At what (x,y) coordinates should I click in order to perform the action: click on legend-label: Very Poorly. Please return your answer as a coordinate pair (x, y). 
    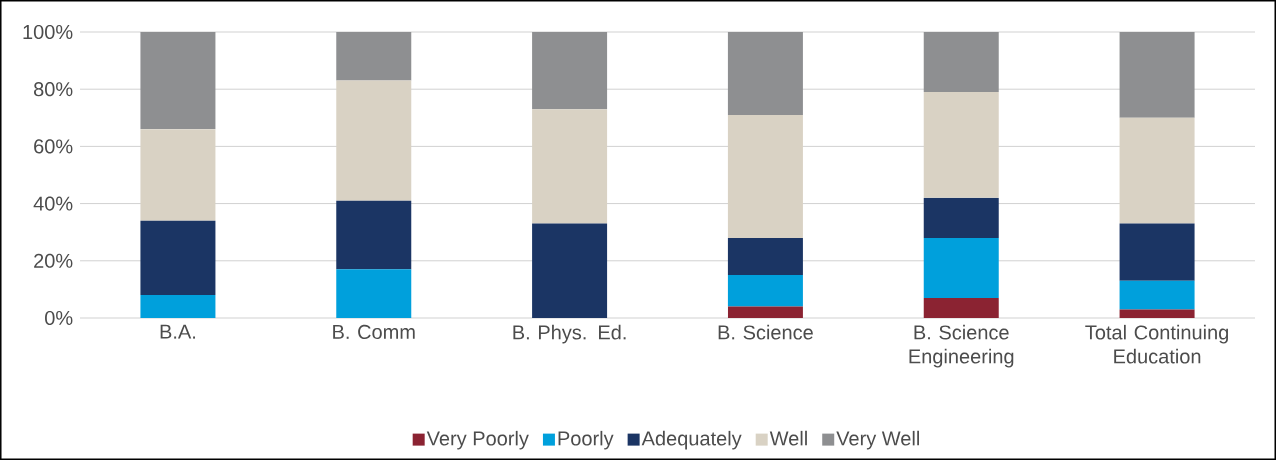
    Looking at the image, I should click on (477, 440).